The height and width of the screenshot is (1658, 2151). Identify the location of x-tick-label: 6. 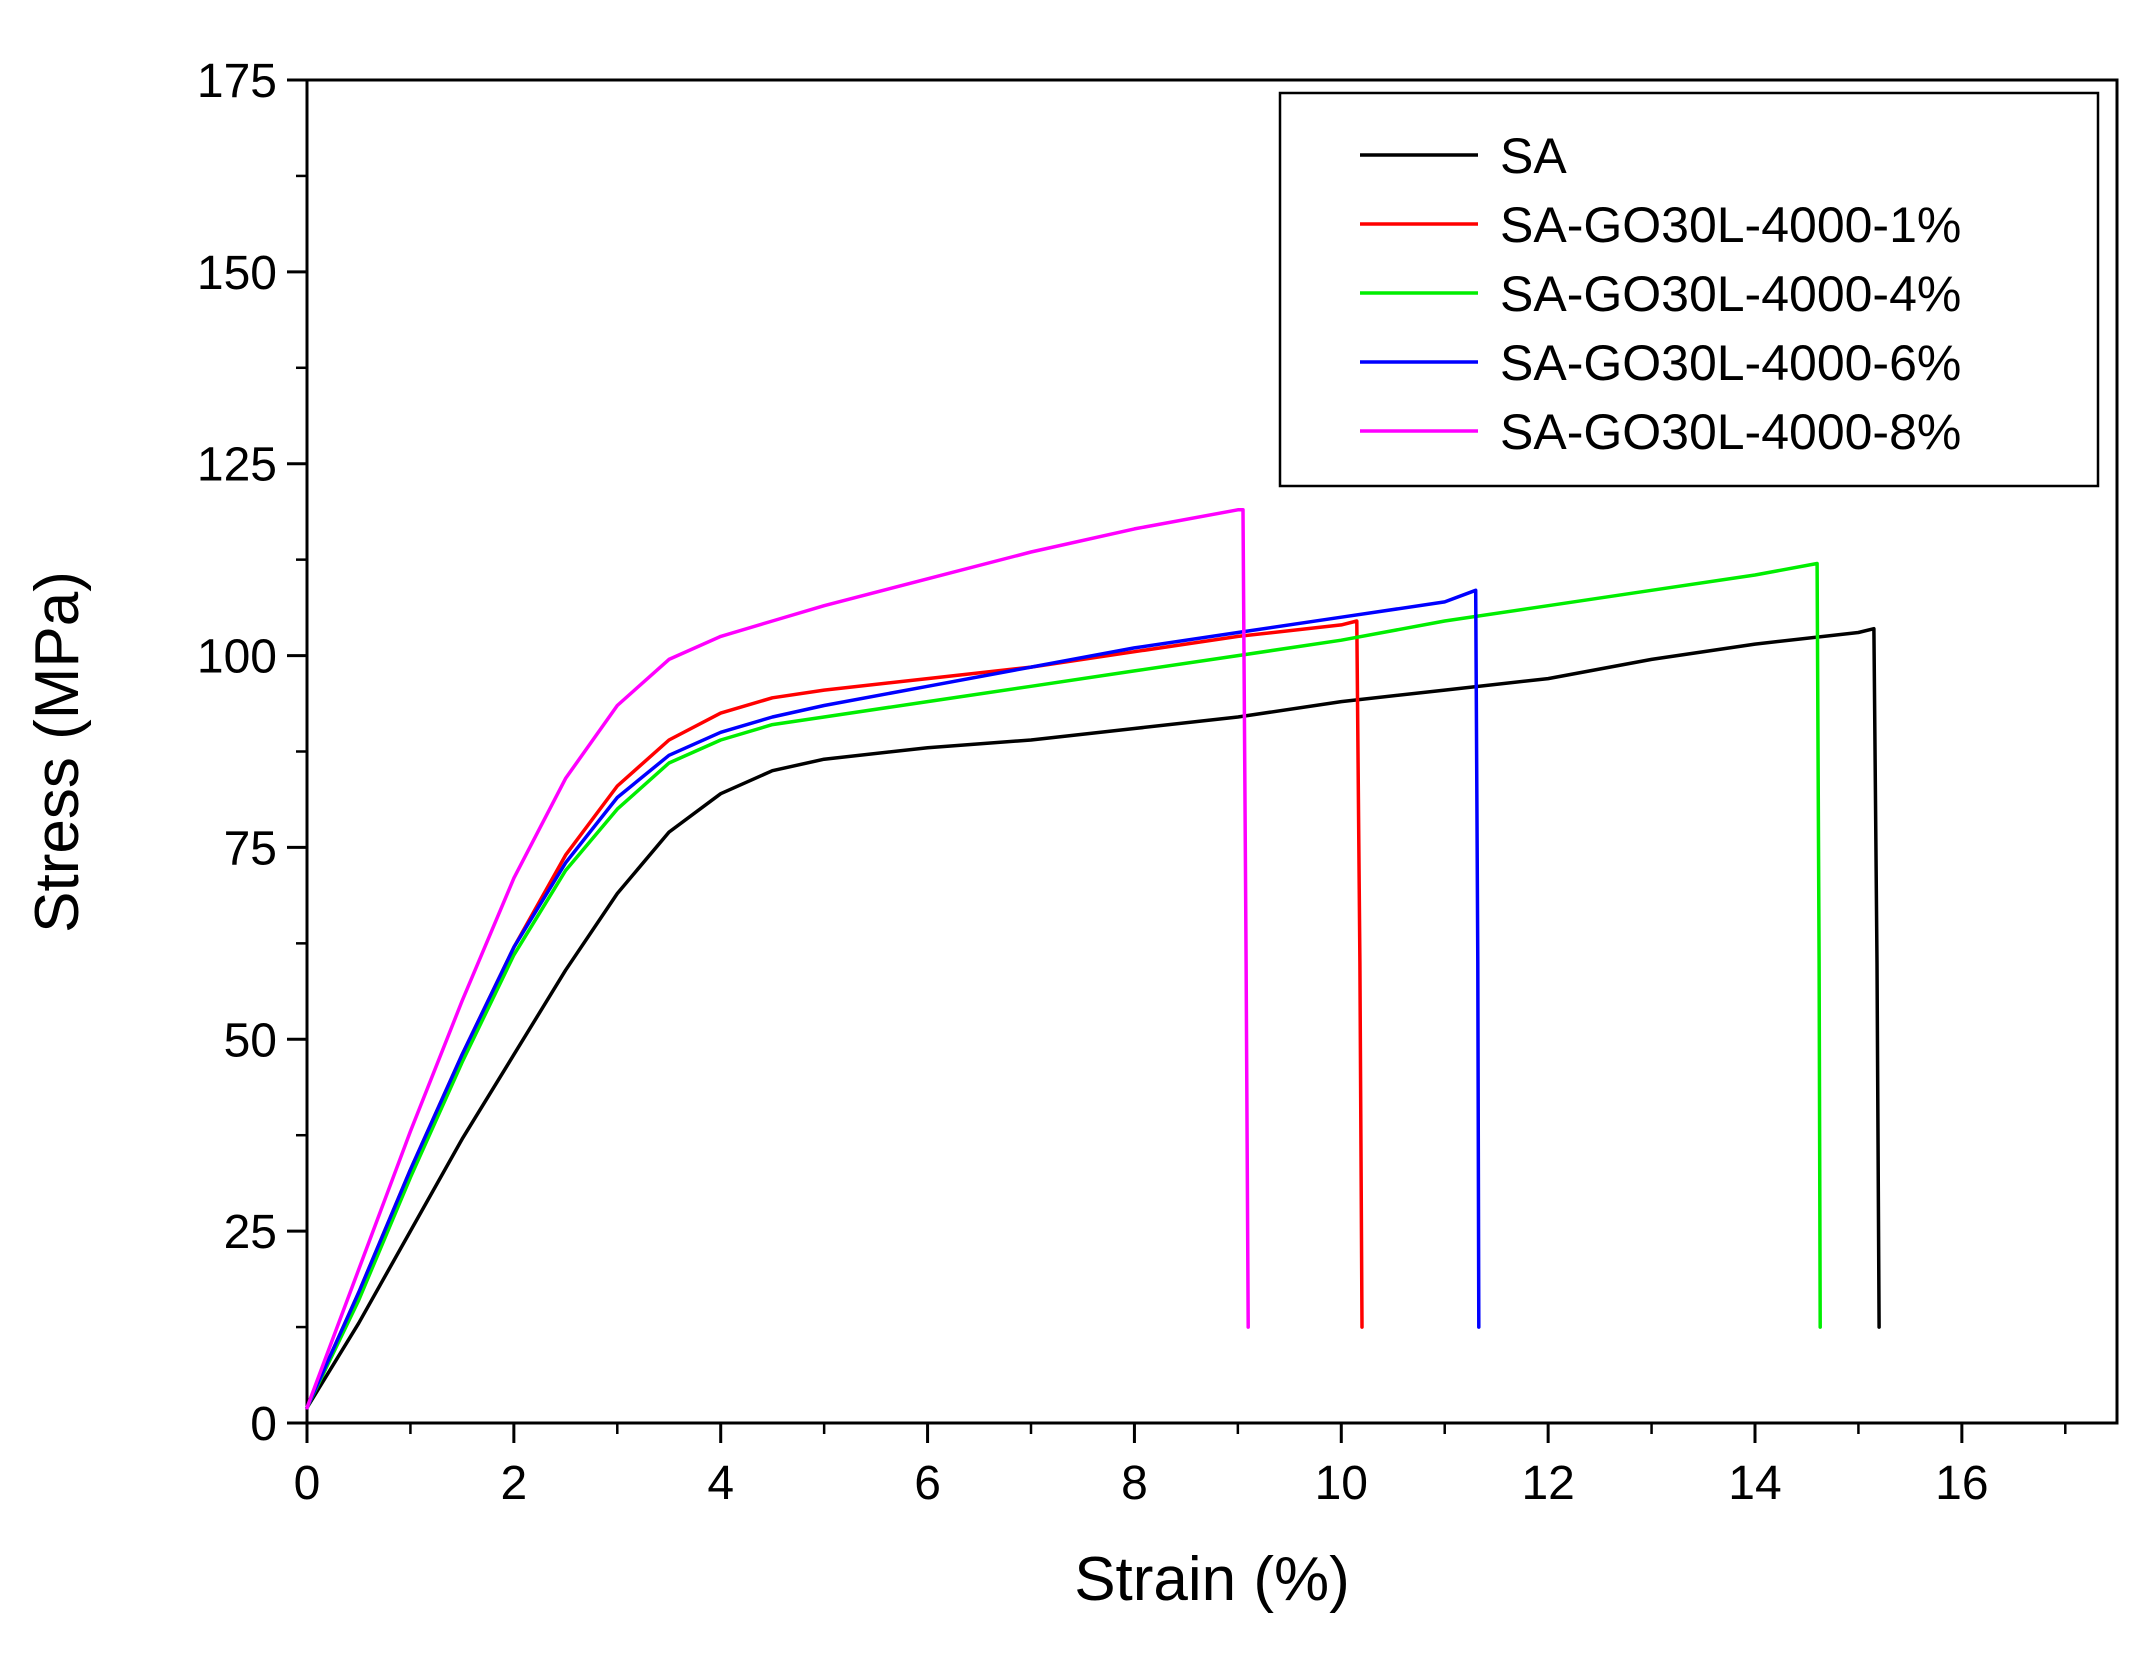
(927, 1483).